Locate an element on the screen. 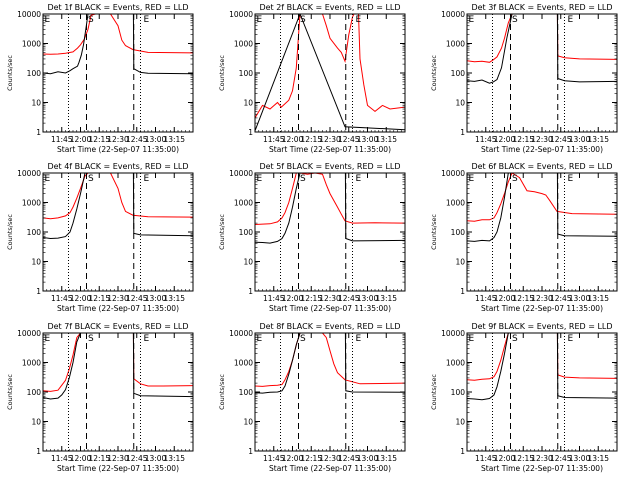 The height and width of the screenshot is (480, 640). panel-title: Det 8f BLACK = Events, RED = LLD is located at coordinates (329, 326).